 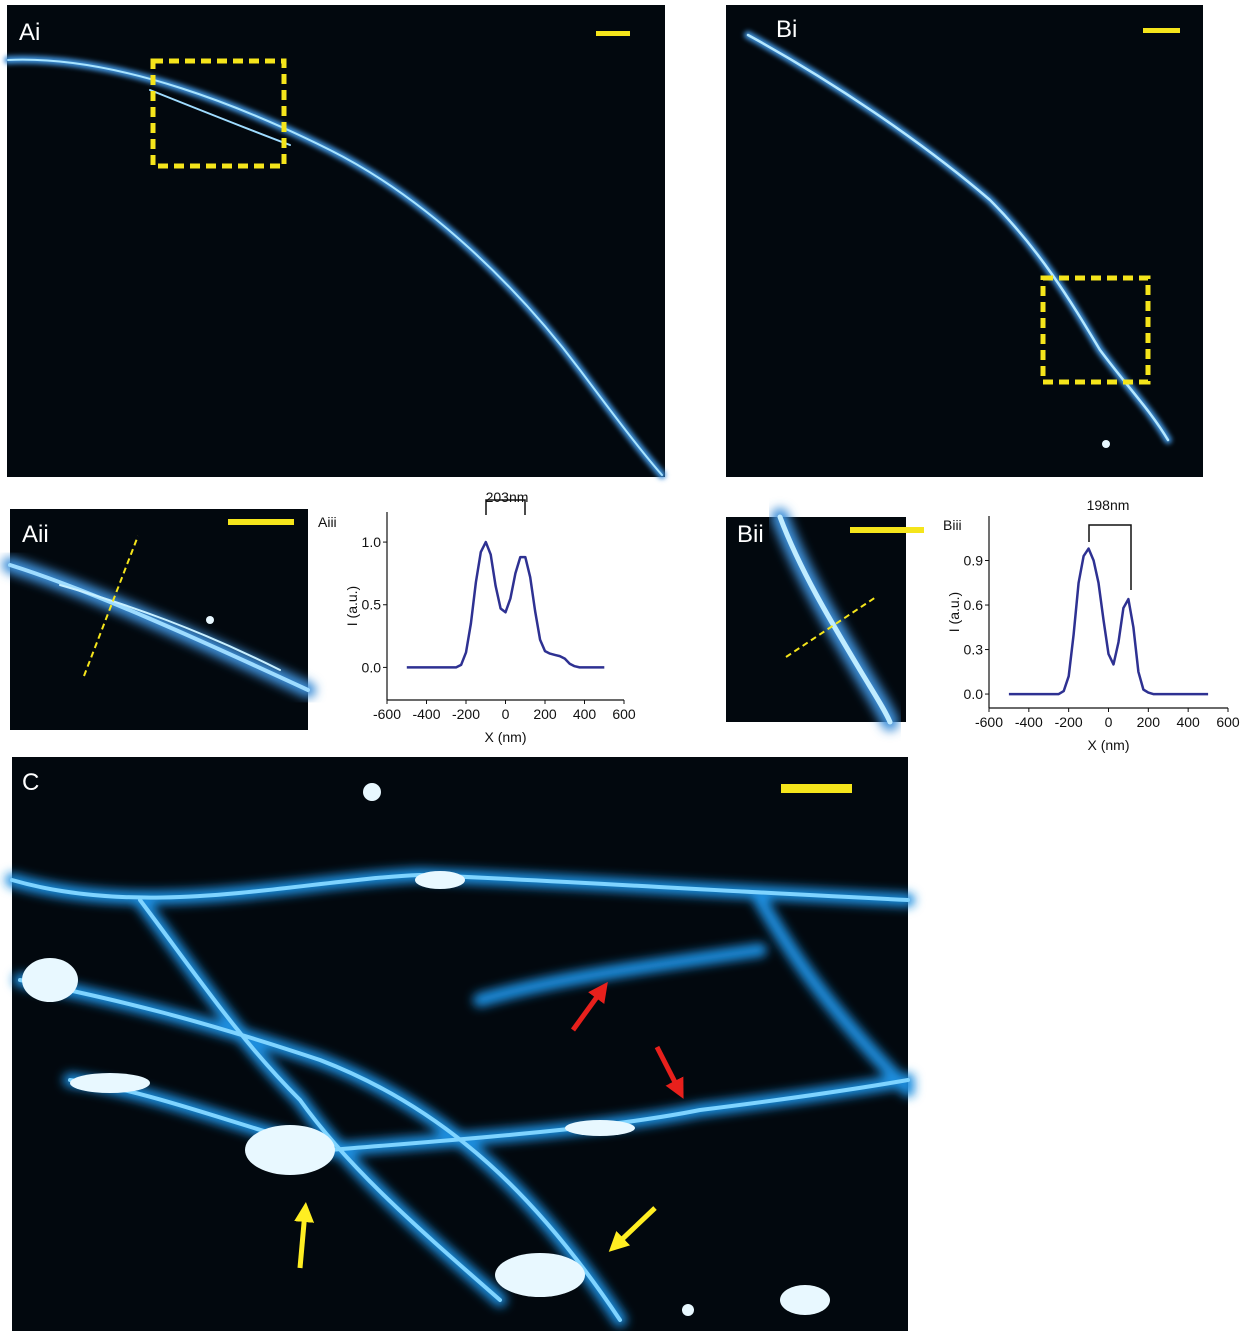 What do you see at coordinates (964, 241) in the screenshot?
I see `panel-bi: Bi` at bounding box center [964, 241].